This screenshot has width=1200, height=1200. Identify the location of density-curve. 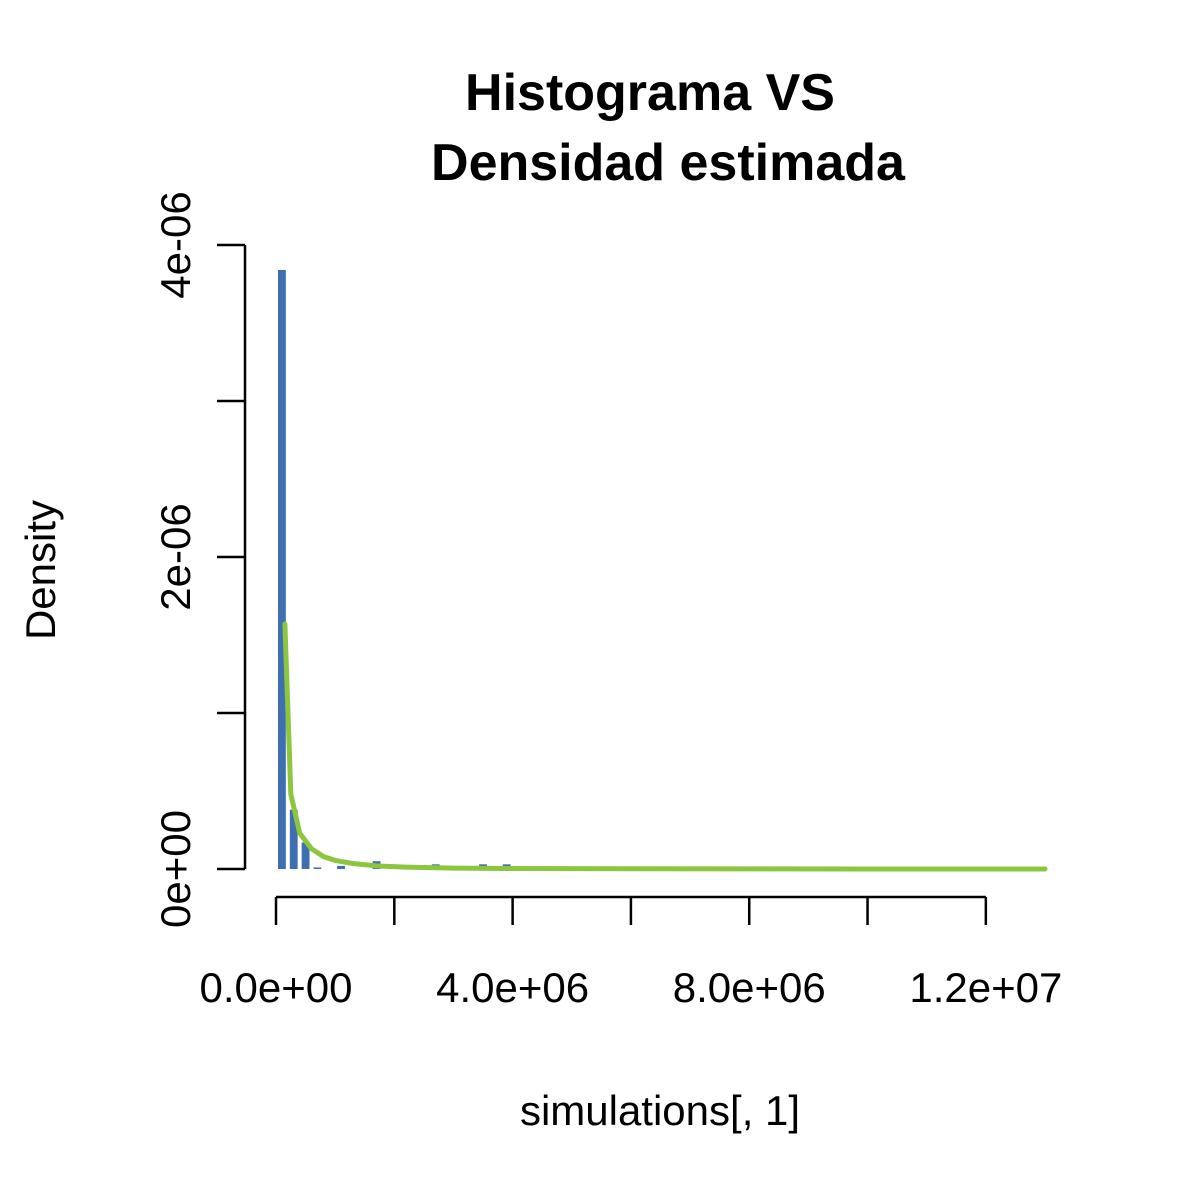
(665, 746).